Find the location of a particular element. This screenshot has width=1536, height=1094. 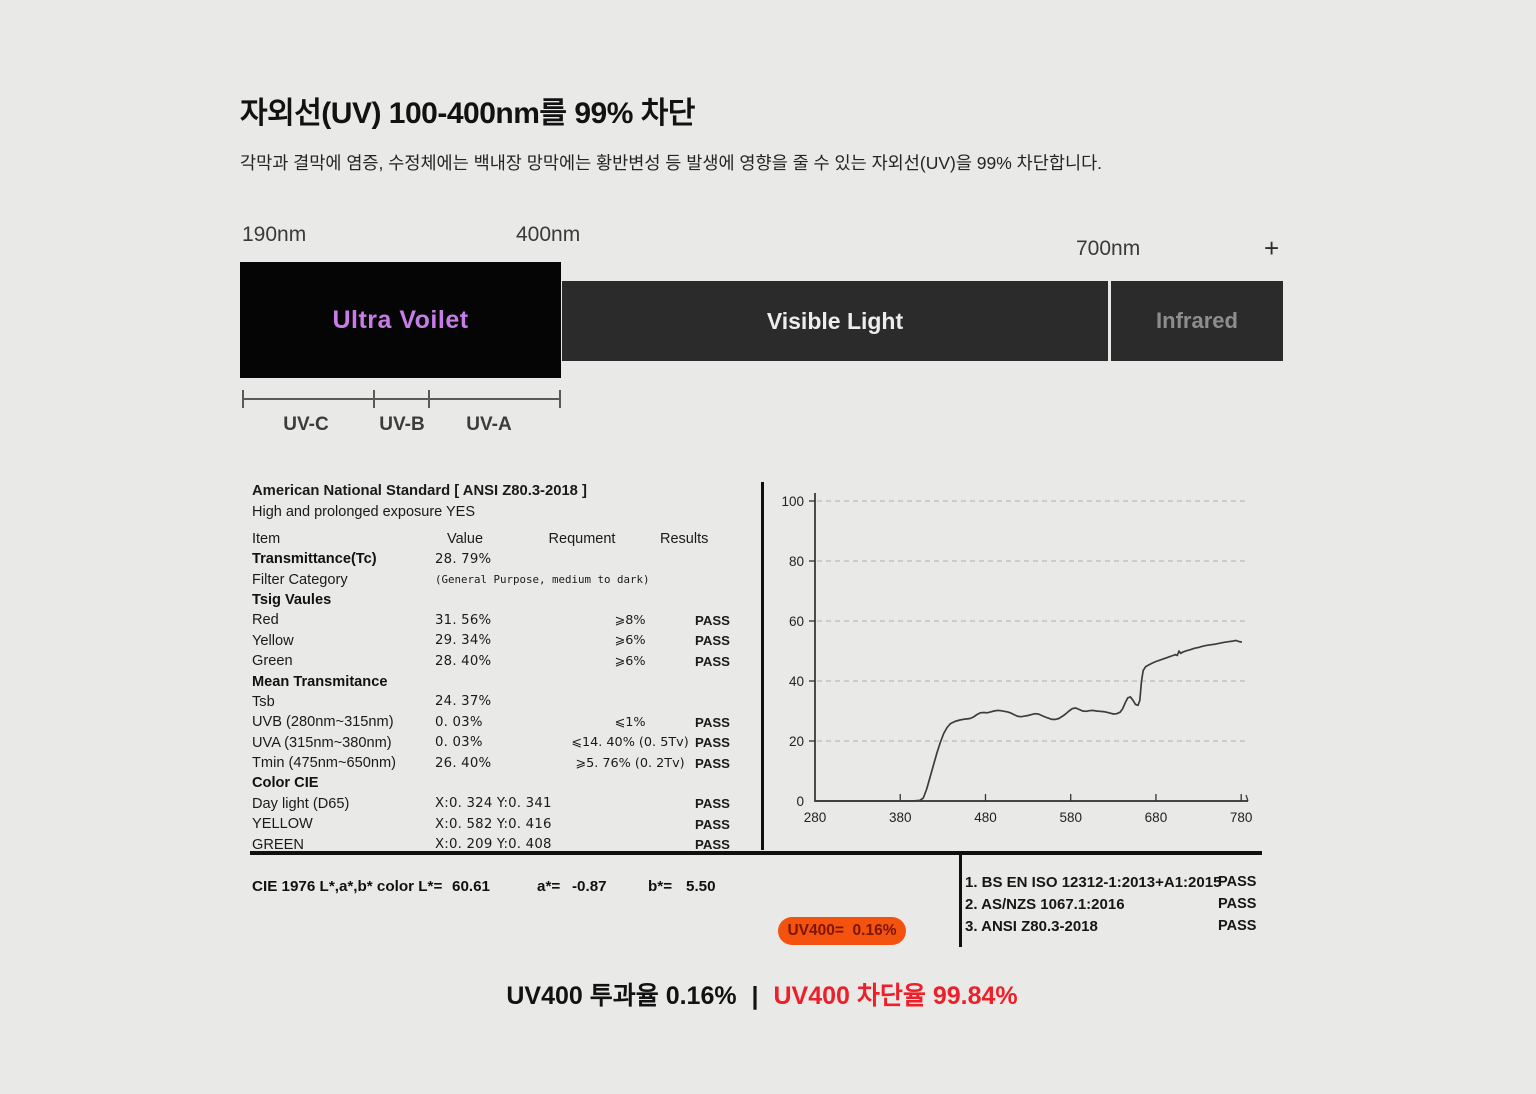

table-header-row: Item Value Requment Results is located at coordinates (492, 541).